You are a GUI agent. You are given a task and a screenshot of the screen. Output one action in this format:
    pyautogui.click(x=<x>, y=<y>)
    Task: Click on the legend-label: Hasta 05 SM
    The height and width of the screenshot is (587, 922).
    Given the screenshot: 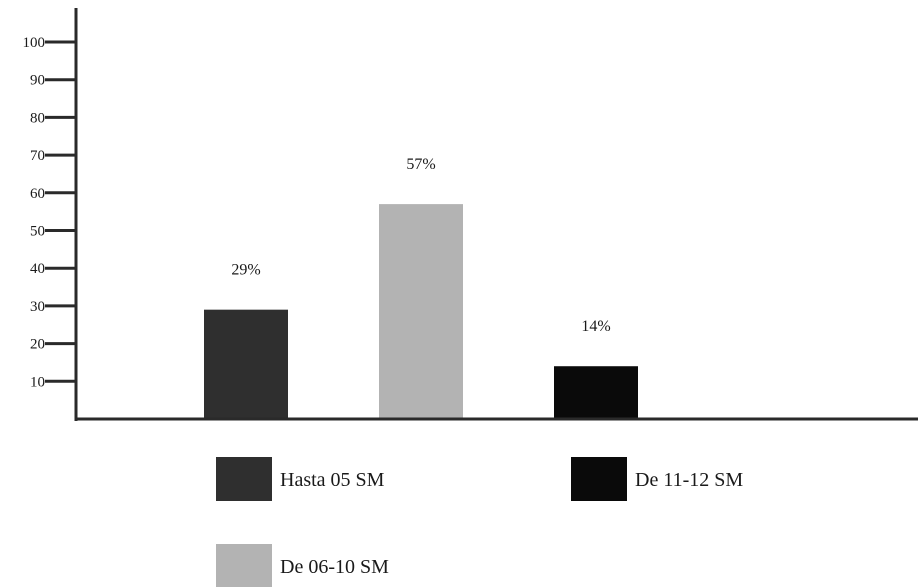 What is the action you would take?
    pyautogui.click(x=332, y=480)
    